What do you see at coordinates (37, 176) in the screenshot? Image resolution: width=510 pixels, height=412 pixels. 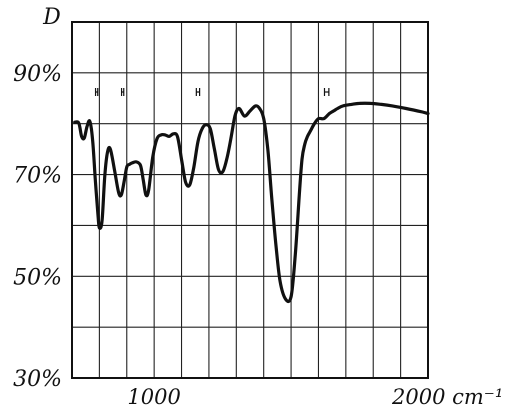 I see `y-tick-label: 70%` at bounding box center [37, 176].